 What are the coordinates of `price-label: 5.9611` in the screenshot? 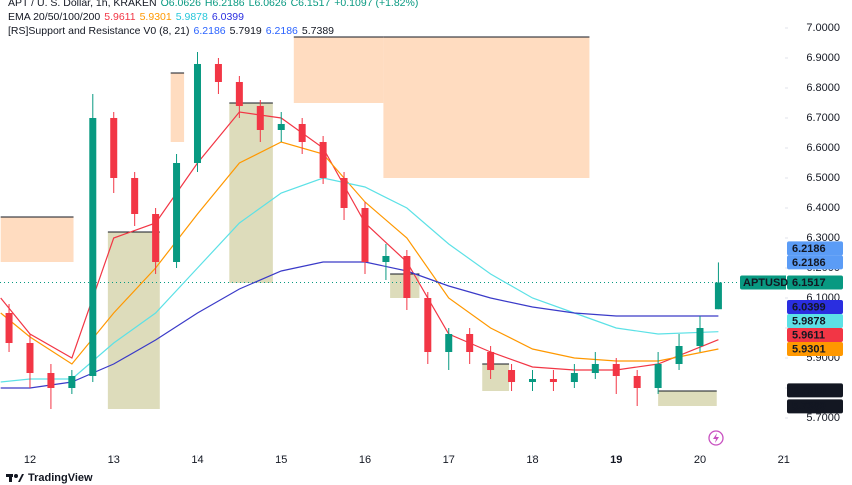 It's located at (808, 335).